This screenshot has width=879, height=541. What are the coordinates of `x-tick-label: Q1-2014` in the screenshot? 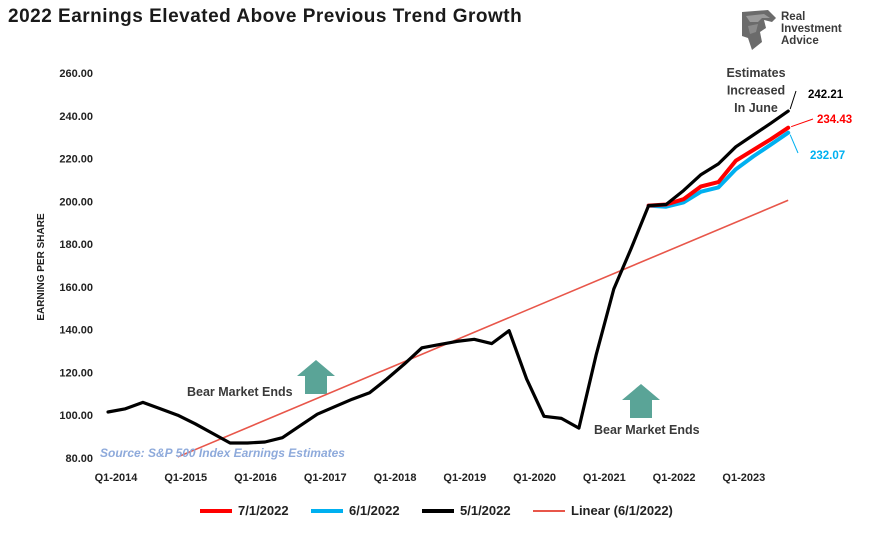 It's located at (117, 478).